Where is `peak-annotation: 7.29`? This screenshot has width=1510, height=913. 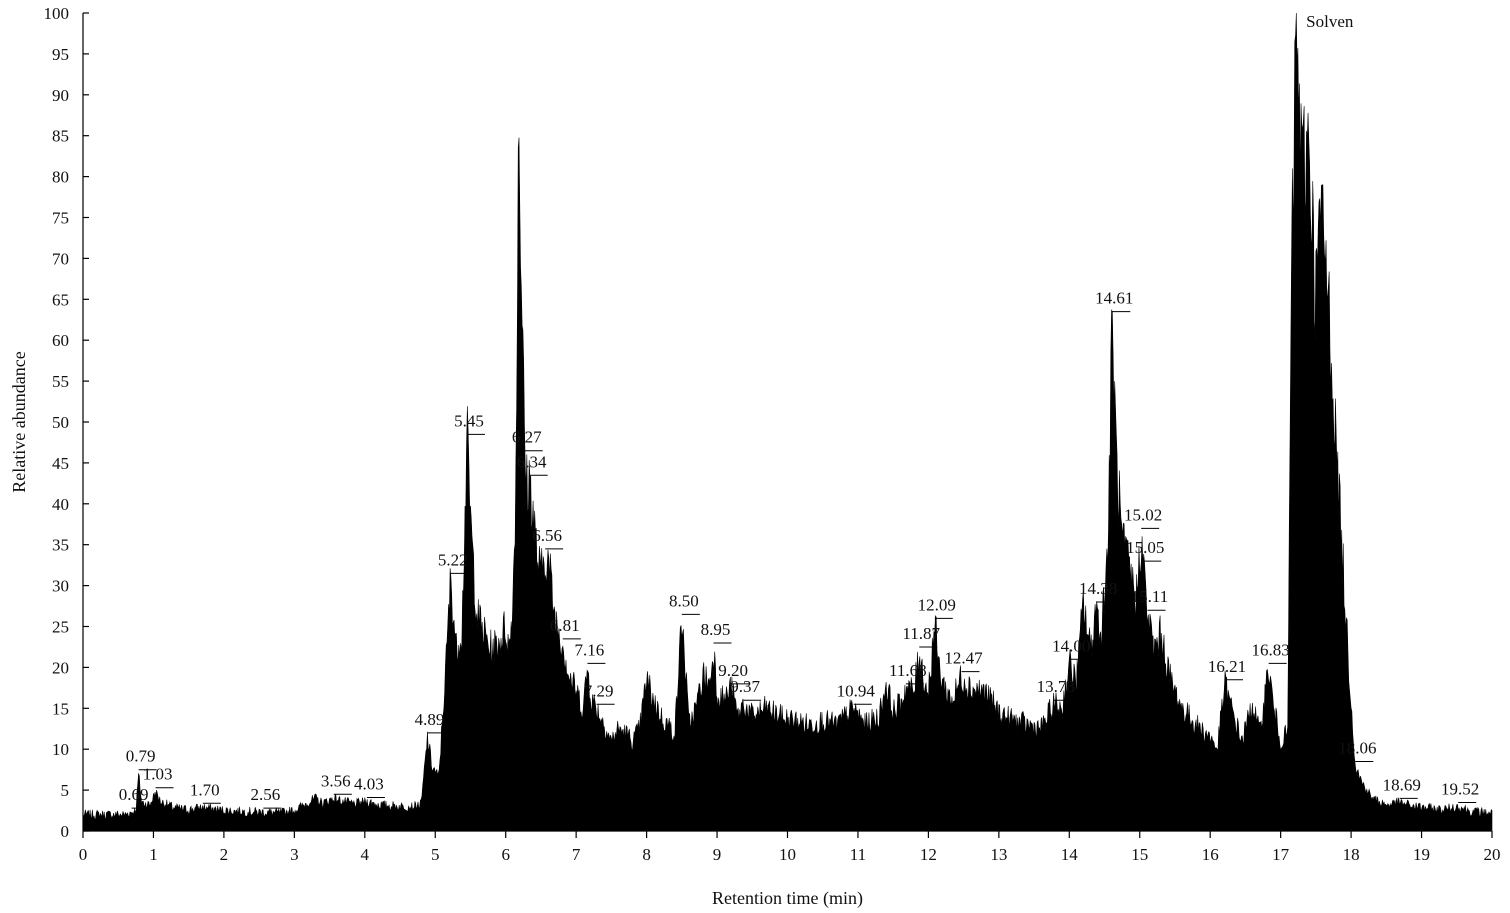 peak-annotation: 7.29 is located at coordinates (599, 693).